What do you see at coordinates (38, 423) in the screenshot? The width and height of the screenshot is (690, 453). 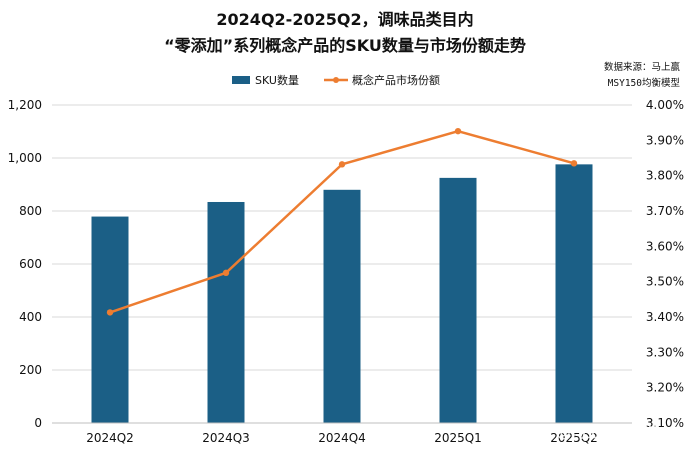 I see `left-axis-tick-label: 0` at bounding box center [38, 423].